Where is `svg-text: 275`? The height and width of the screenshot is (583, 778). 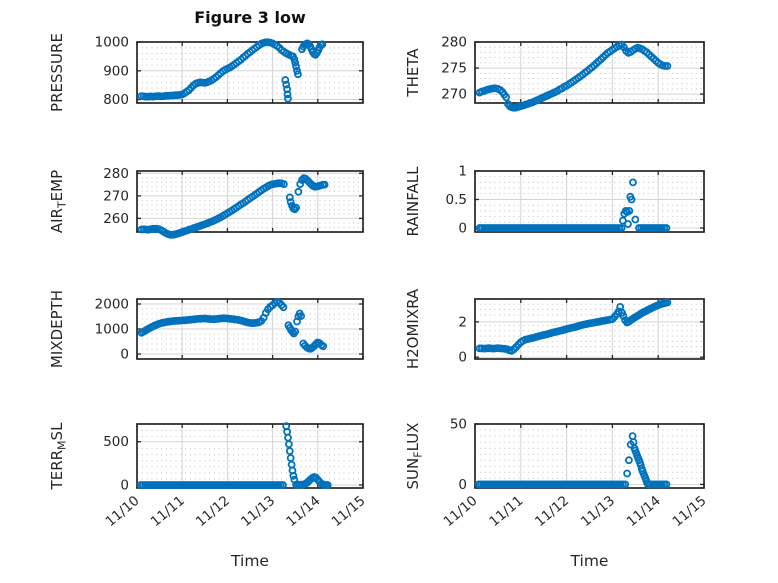
svg-text: 275 is located at coordinates (454, 69).